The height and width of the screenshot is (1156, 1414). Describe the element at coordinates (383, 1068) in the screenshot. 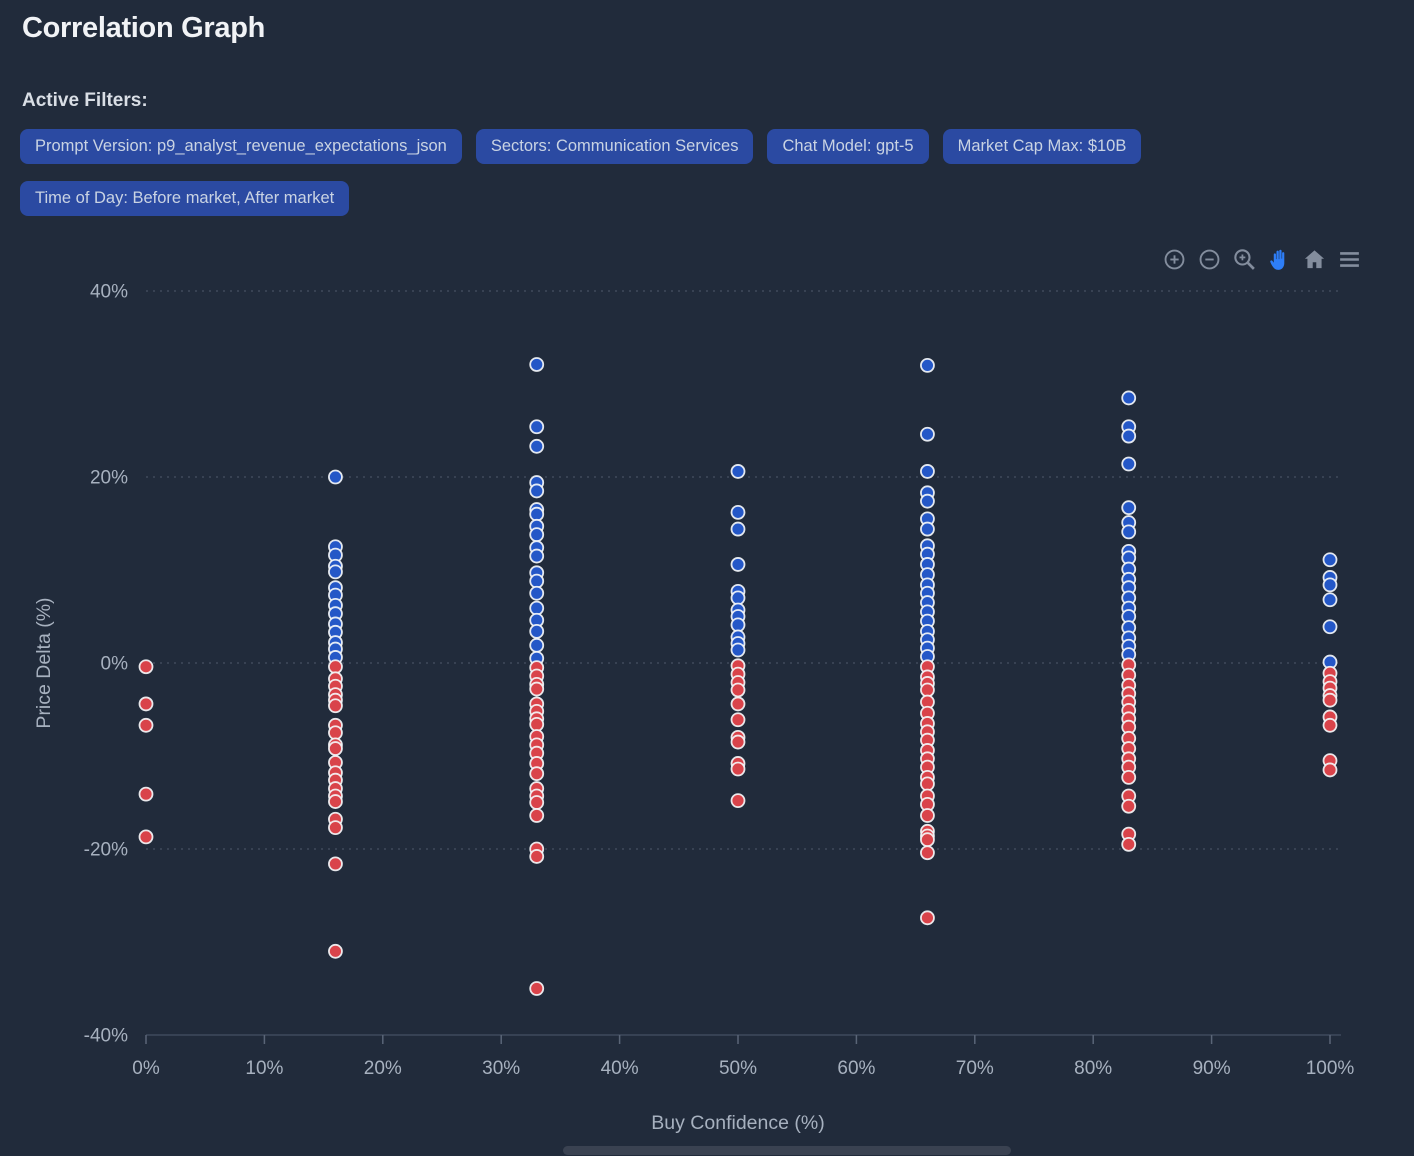

I see `x-tick-label: 20%` at that location.